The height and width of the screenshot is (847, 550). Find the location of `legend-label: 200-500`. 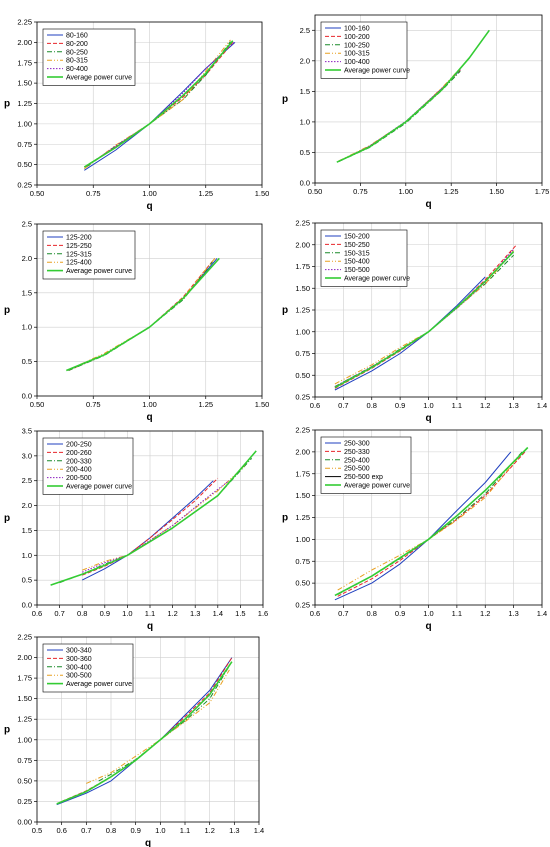

legend-label: 200-500 is located at coordinates (79, 478).